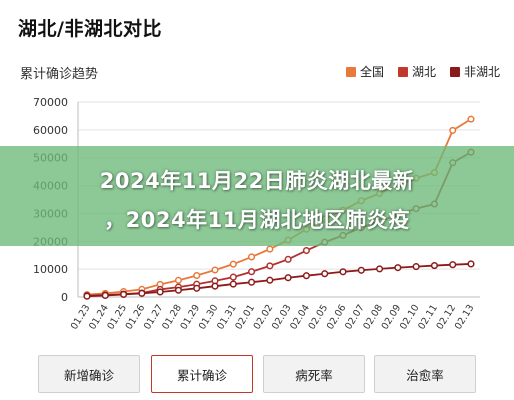 This screenshot has height=400, width=514. What do you see at coordinates (402, 71) in the screenshot?
I see `legend-swatch-hubei` at bounding box center [402, 71].